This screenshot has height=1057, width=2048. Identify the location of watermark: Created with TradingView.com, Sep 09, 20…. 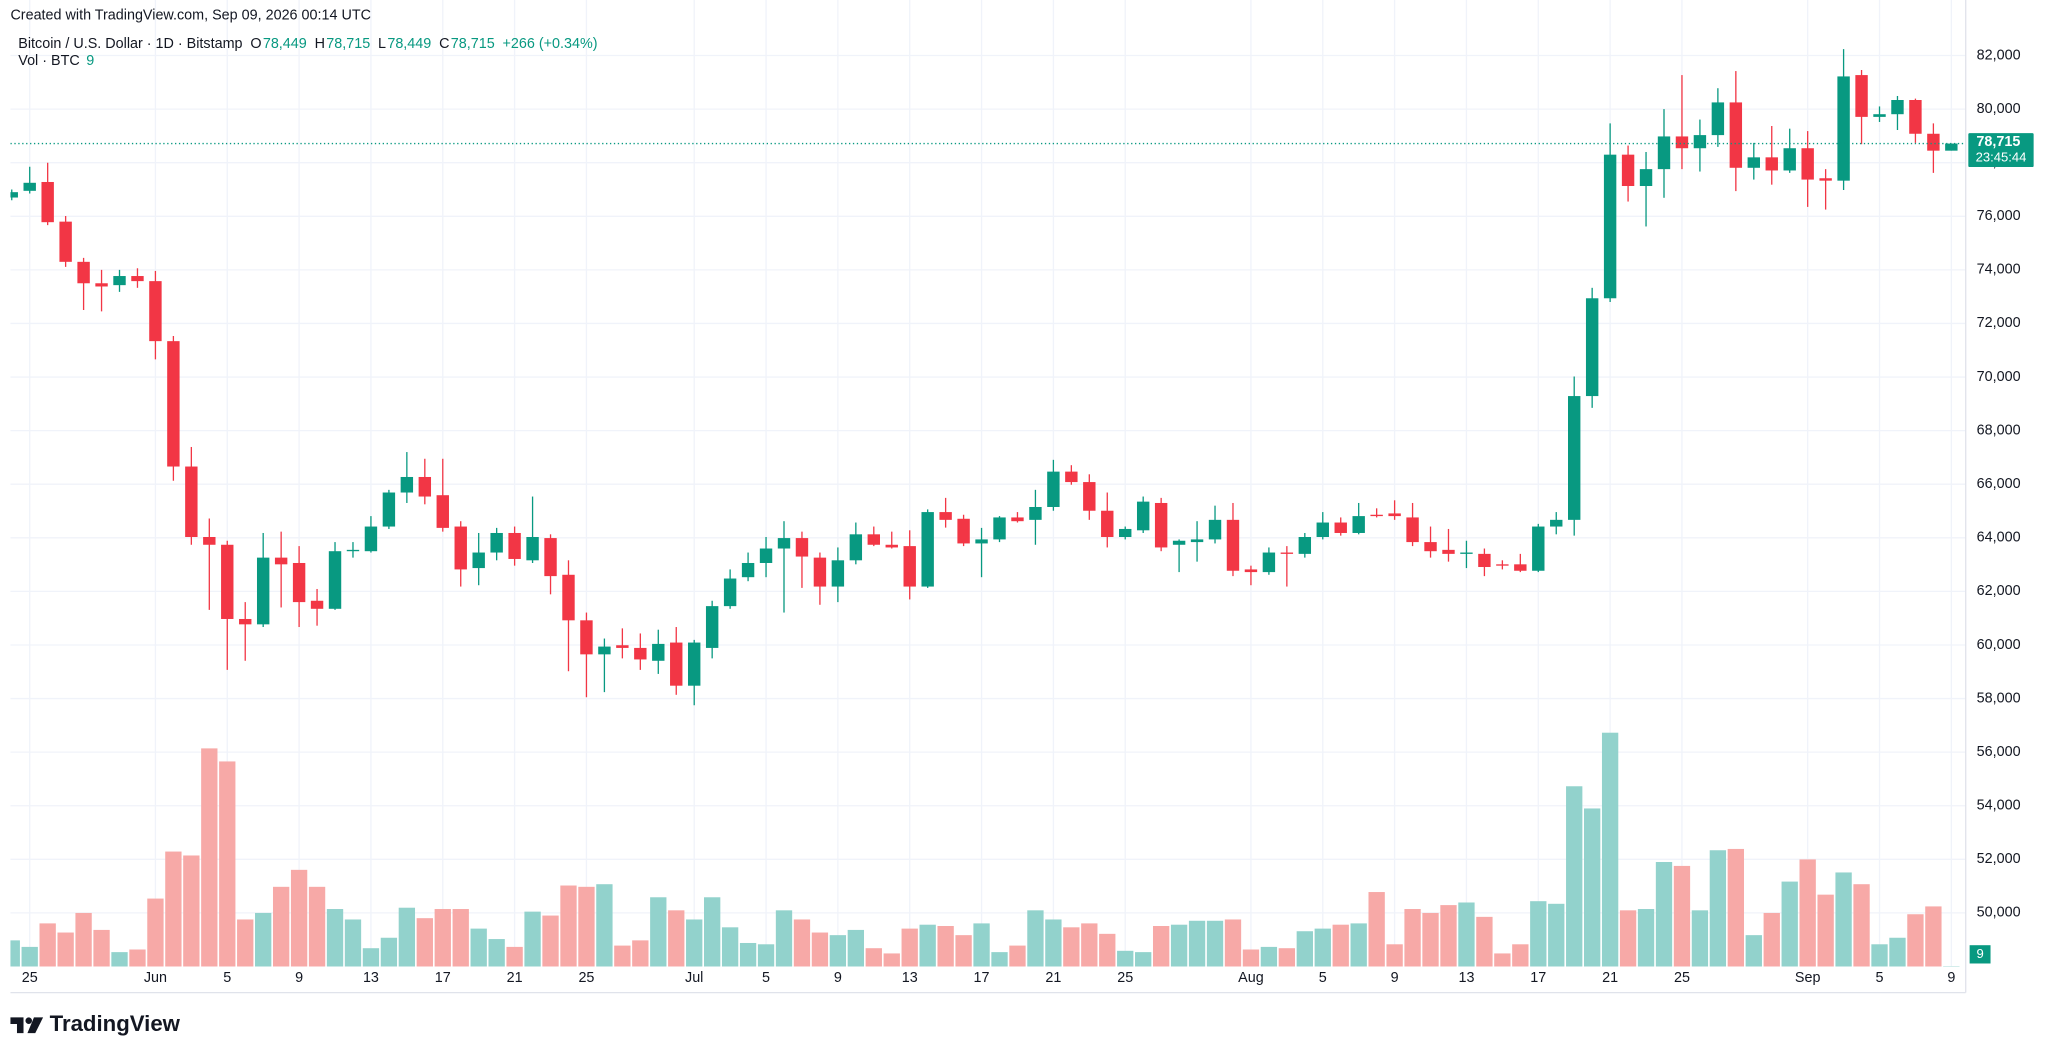
(190, 15).